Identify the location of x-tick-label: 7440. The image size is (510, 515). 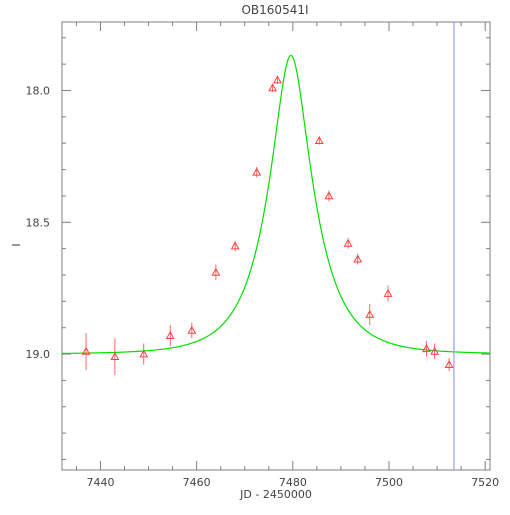
(100, 482).